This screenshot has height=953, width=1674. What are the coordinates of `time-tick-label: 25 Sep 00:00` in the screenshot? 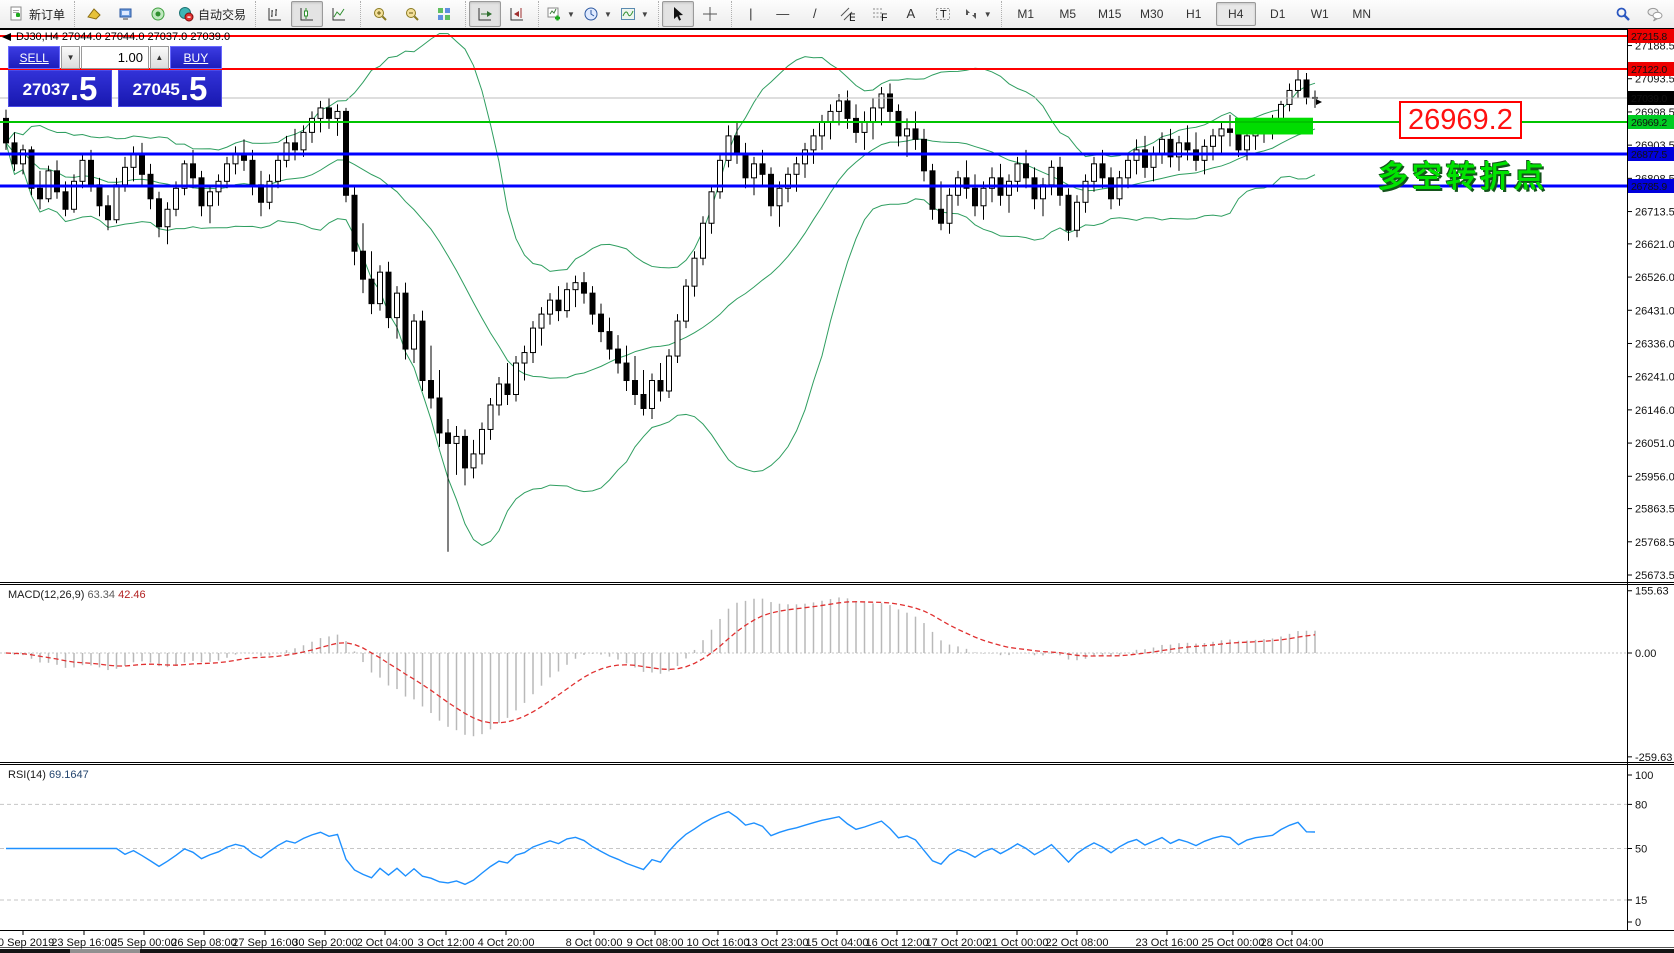 It's located at (143, 943).